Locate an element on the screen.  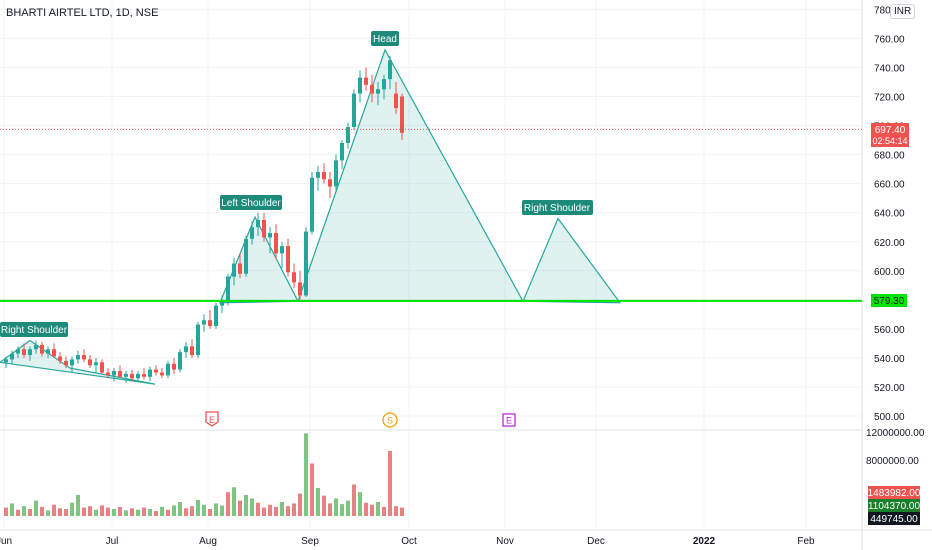
earnings-marker: E is located at coordinates (212, 419).